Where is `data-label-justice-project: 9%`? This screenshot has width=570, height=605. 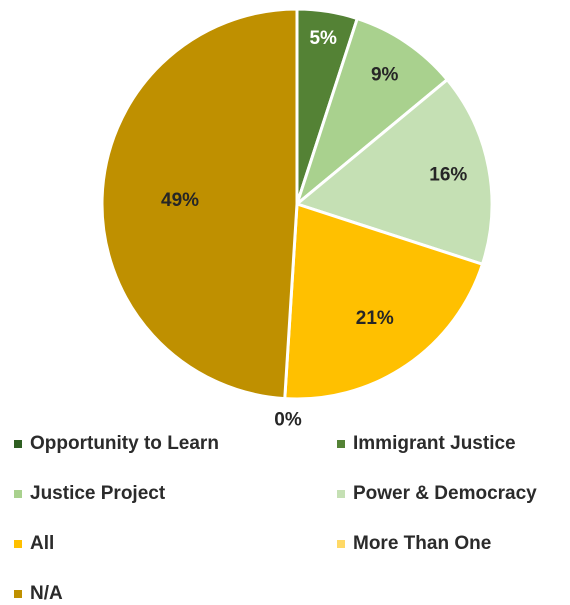 data-label-justice-project: 9% is located at coordinates (385, 74).